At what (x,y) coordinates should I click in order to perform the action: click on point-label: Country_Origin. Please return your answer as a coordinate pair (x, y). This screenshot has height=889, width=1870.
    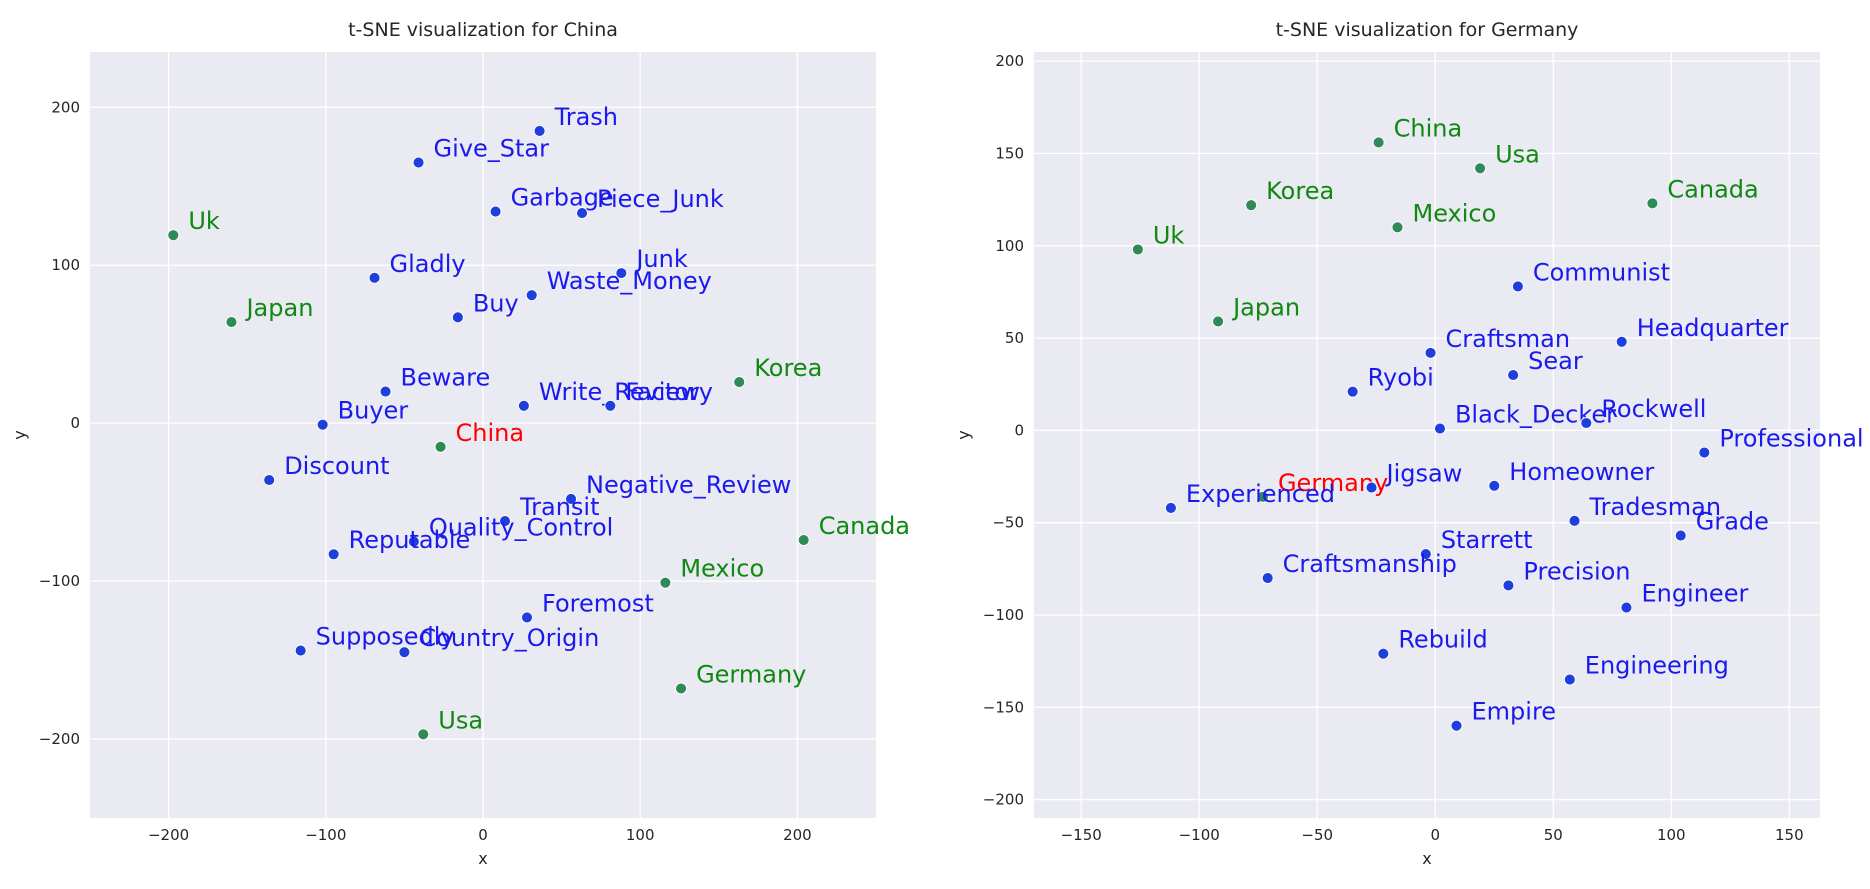
    Looking at the image, I should click on (509, 638).